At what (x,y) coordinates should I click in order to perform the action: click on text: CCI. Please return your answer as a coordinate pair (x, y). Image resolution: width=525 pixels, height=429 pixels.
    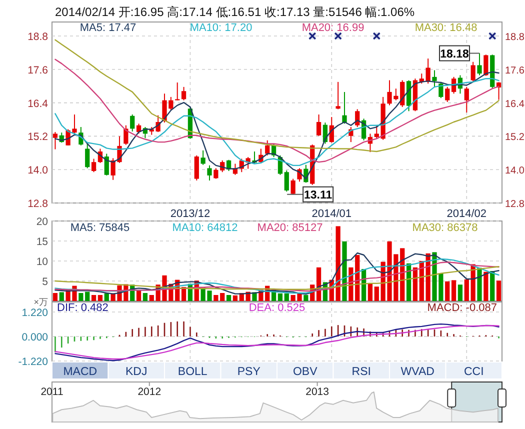
    Looking at the image, I should click on (474, 372).